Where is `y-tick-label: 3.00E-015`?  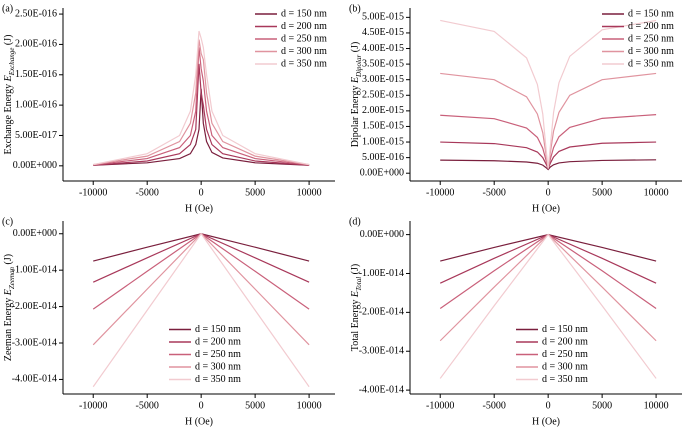
y-tick-label: 3.00E-015 is located at coordinates (383, 79).